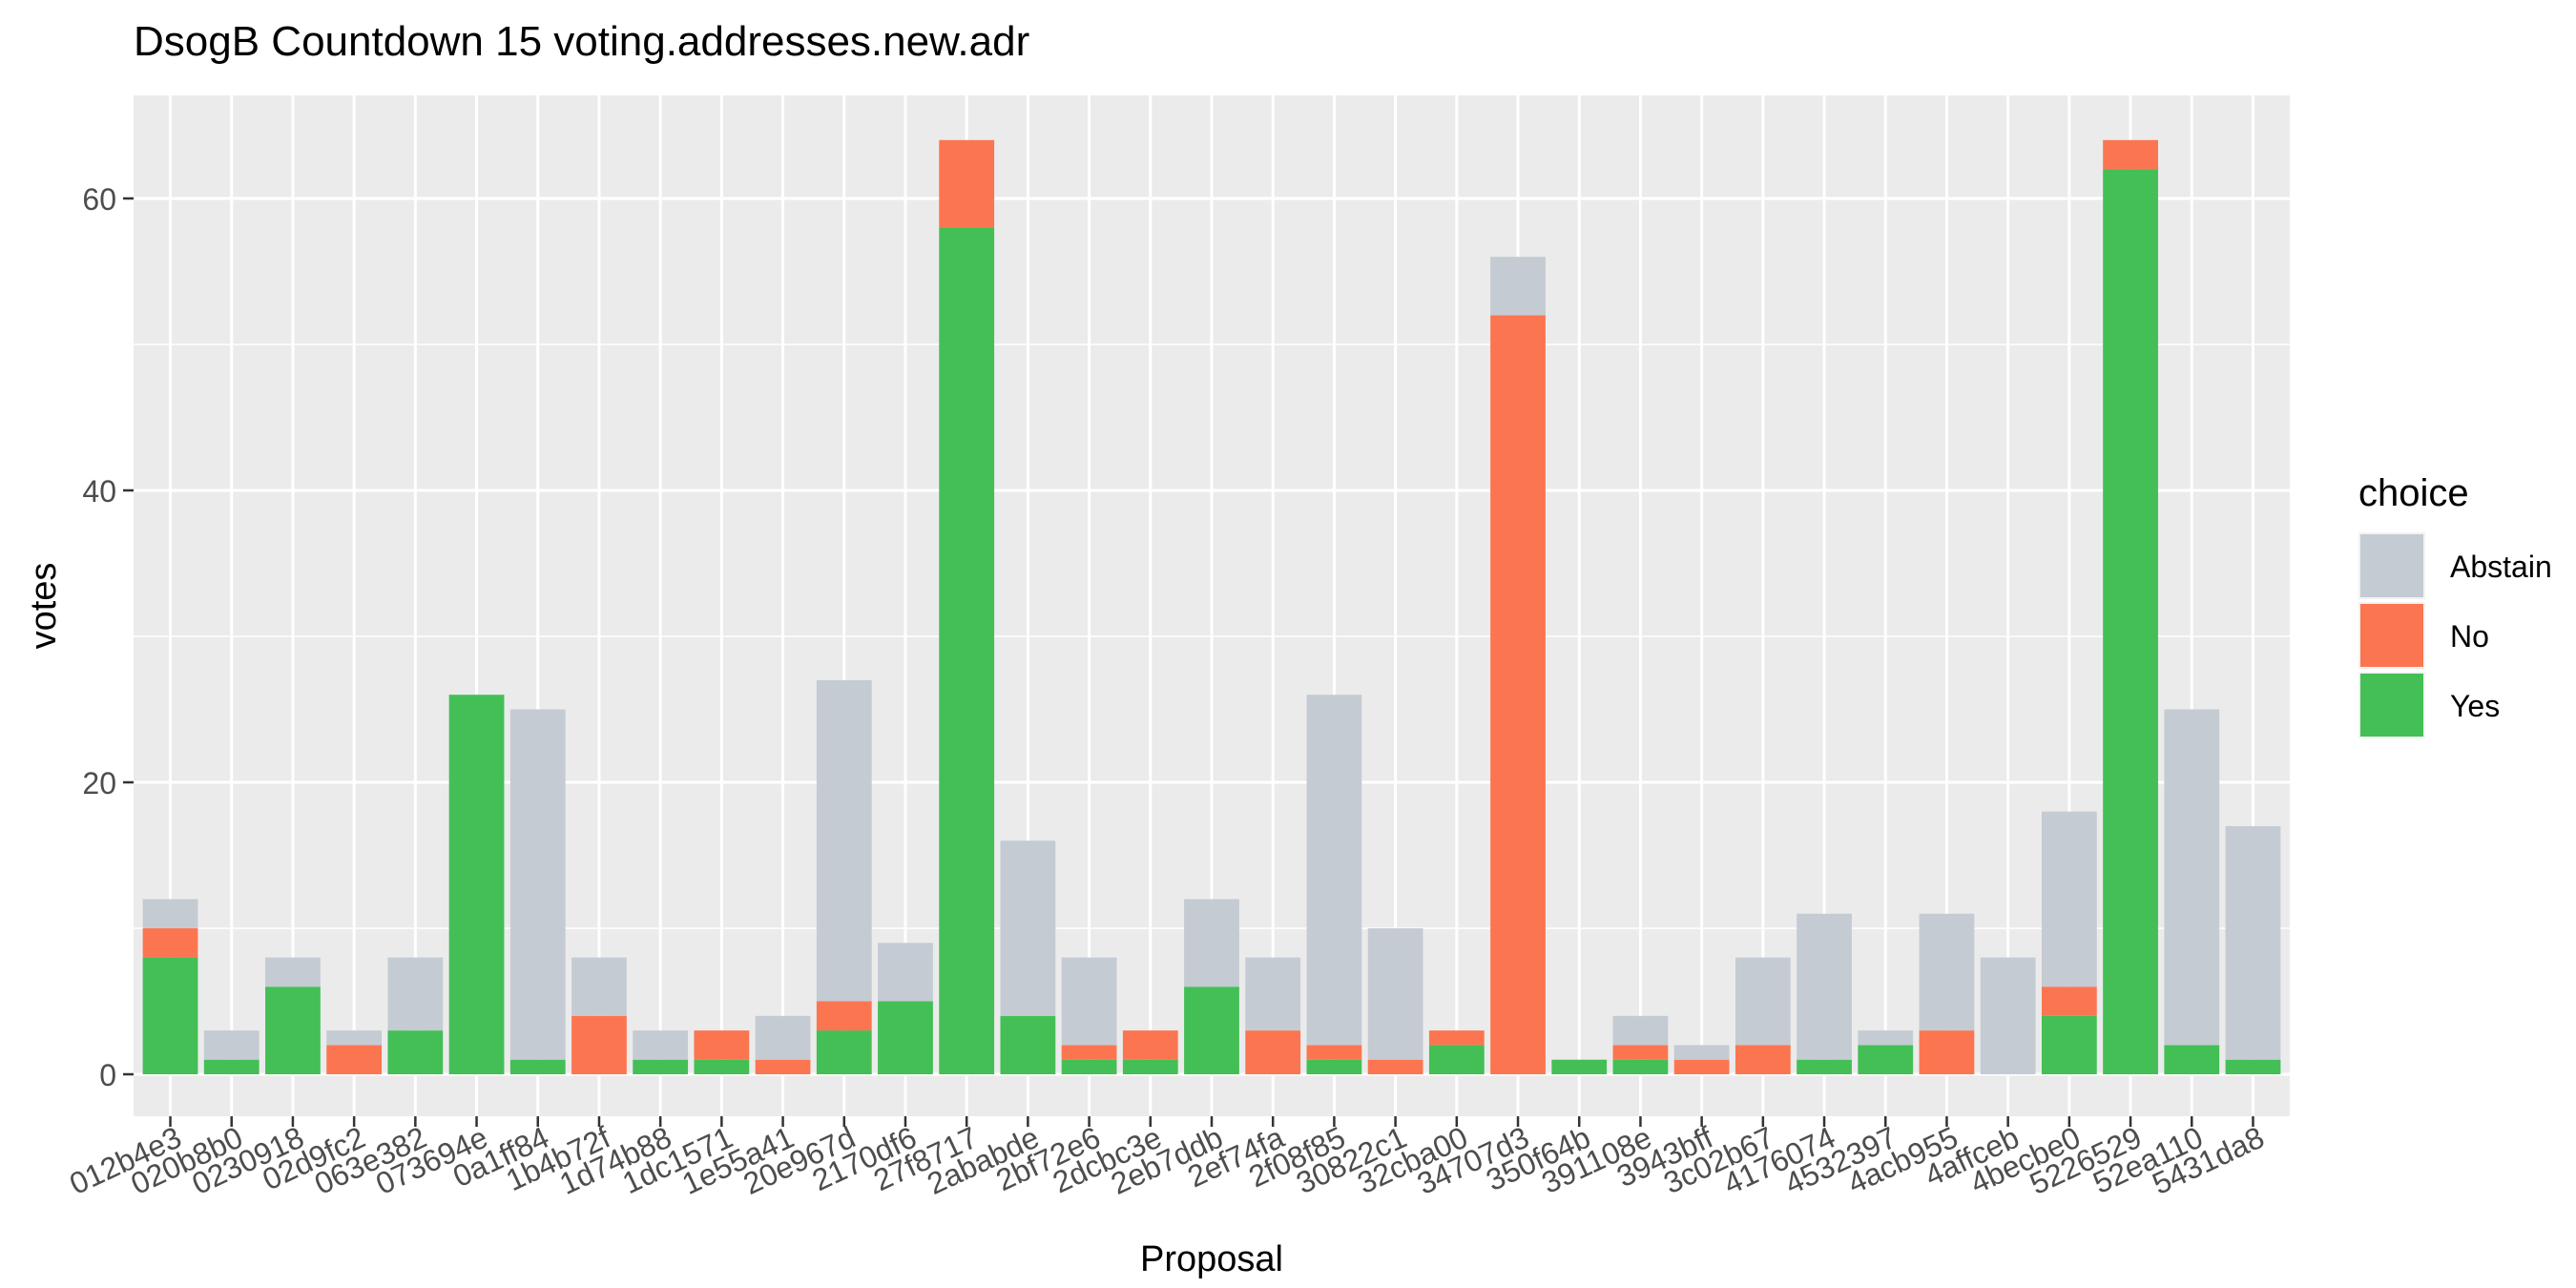  What do you see at coordinates (1273, 1052) in the screenshot?
I see `bar-no-2ef74fa` at bounding box center [1273, 1052].